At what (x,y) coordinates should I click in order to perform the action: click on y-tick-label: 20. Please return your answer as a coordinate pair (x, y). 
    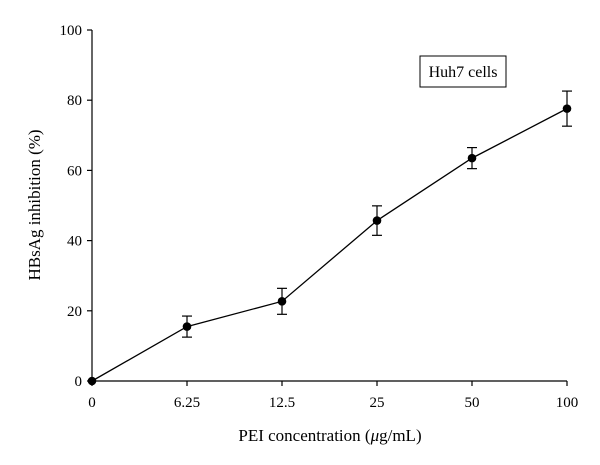
    Looking at the image, I should click on (74, 312).